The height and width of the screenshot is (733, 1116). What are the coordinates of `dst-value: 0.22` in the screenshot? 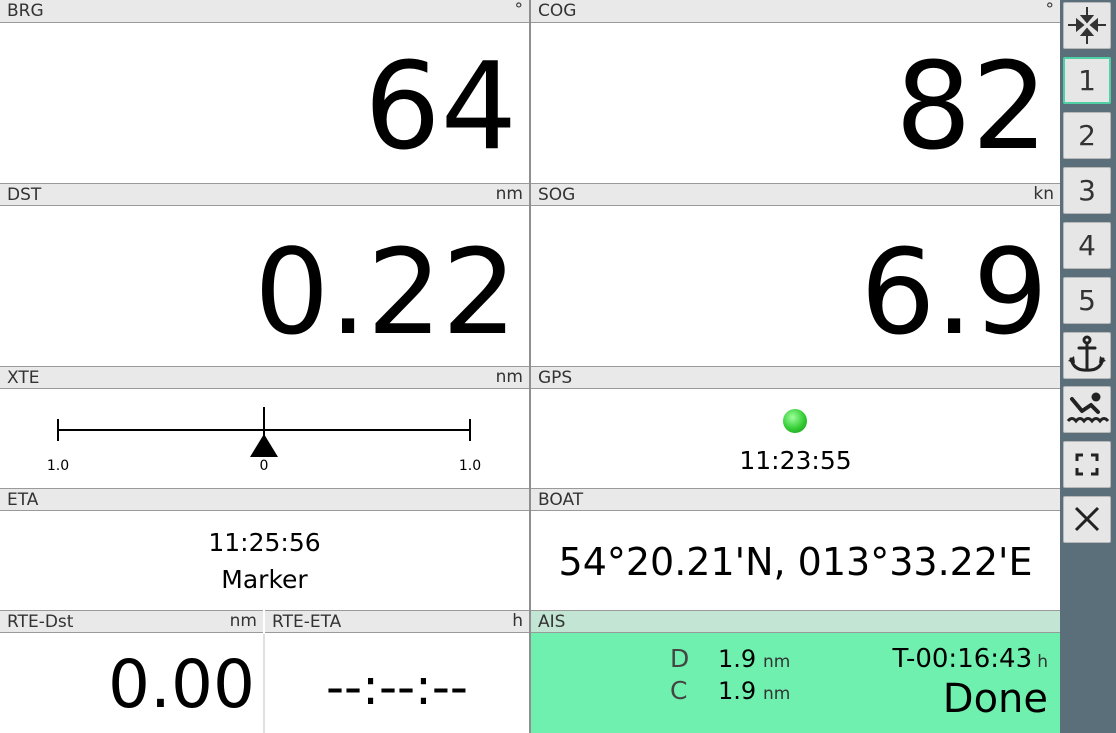 It's located at (385, 292).